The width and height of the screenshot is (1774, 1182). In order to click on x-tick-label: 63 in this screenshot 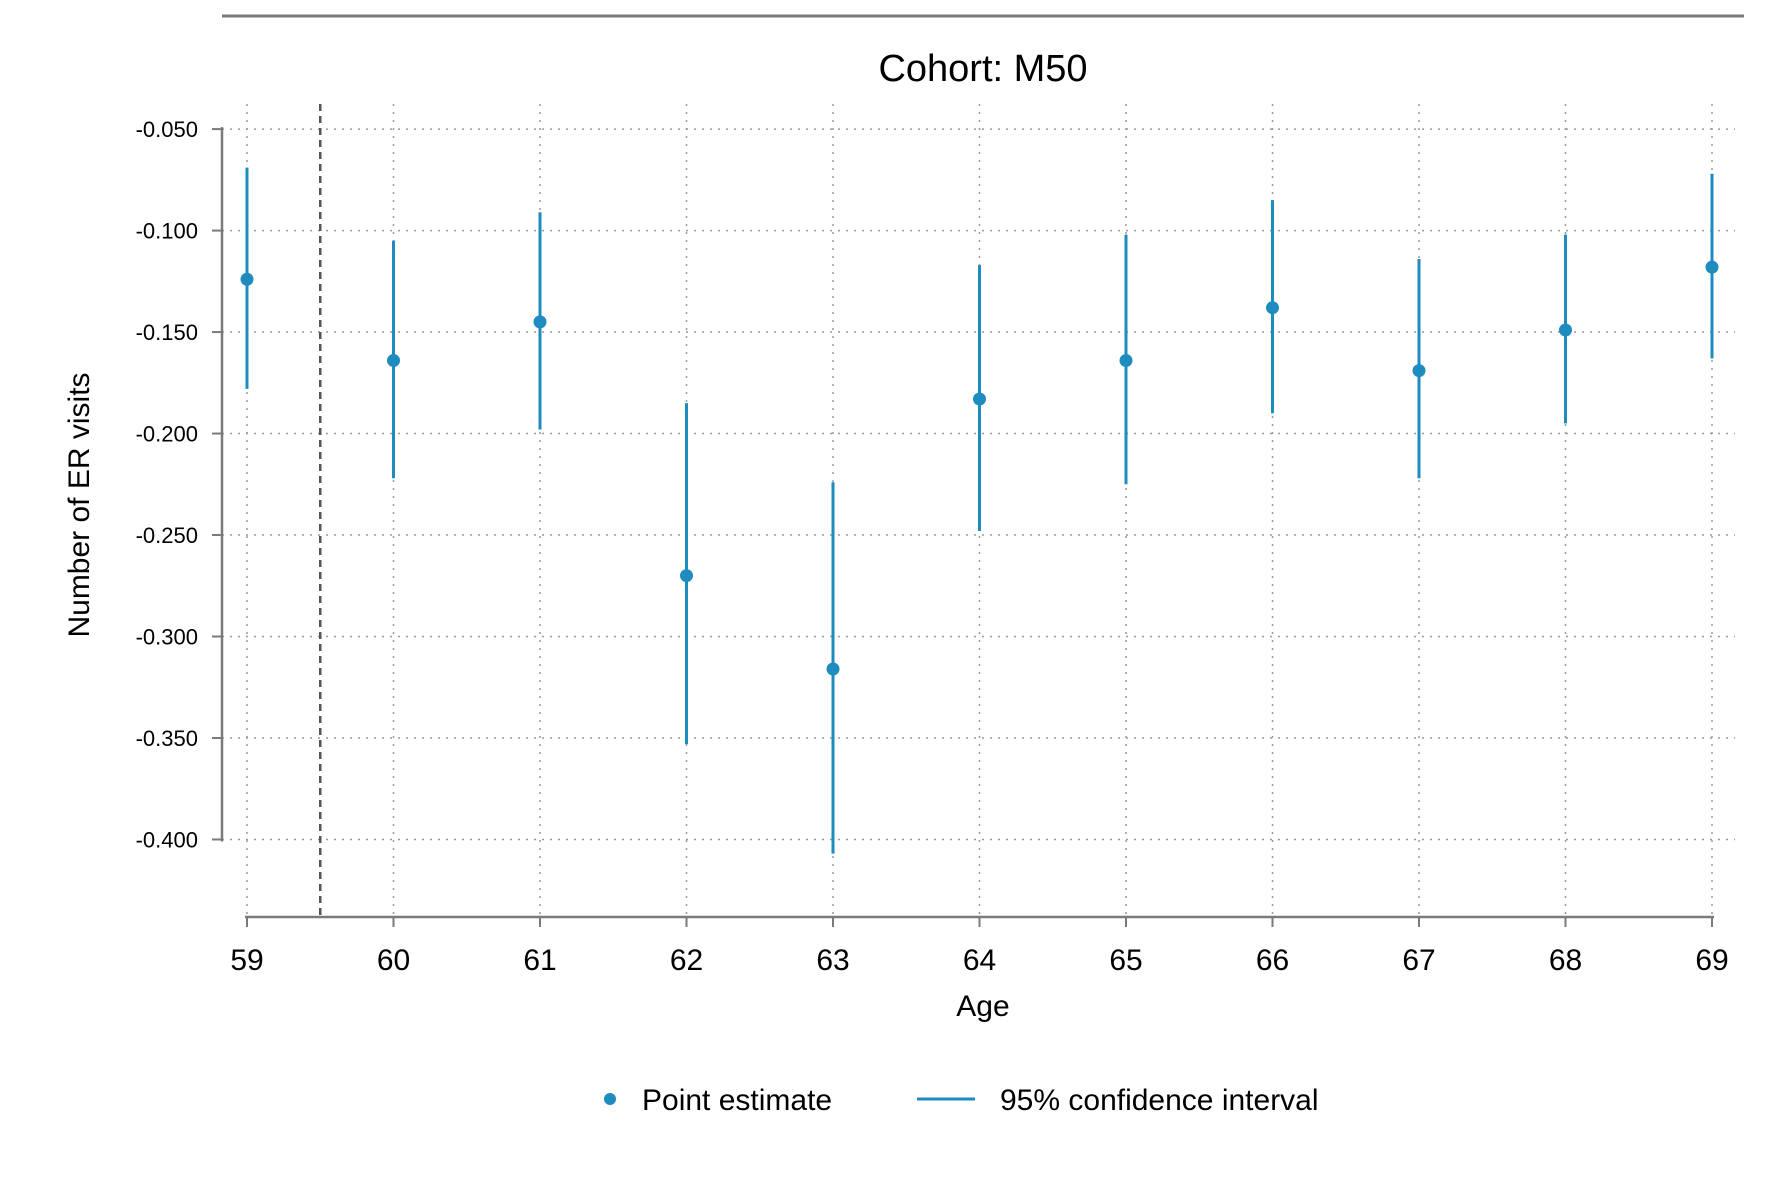, I will do `click(832, 960)`.